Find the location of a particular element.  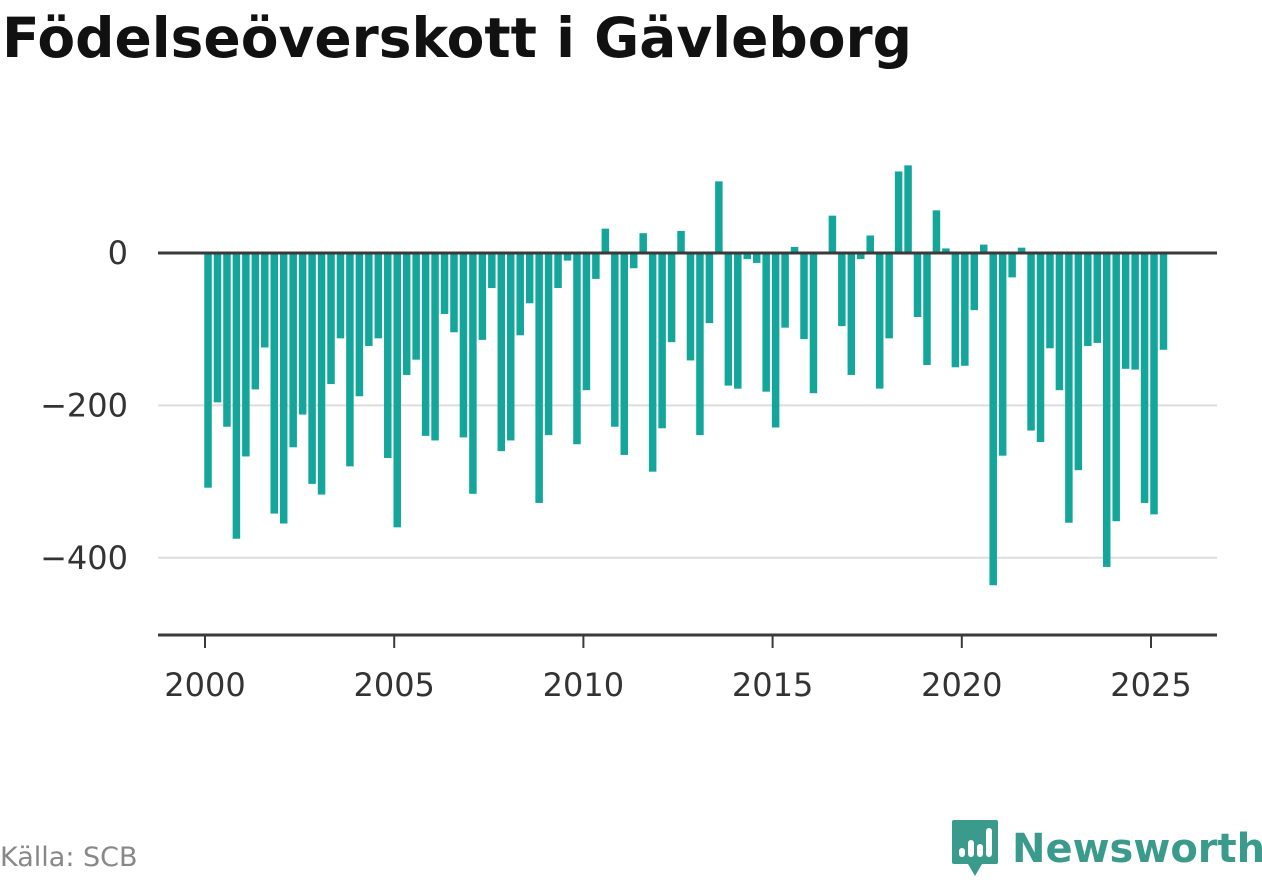

newsworthy-logo: Newsworthy is located at coordinates (1106, 849).